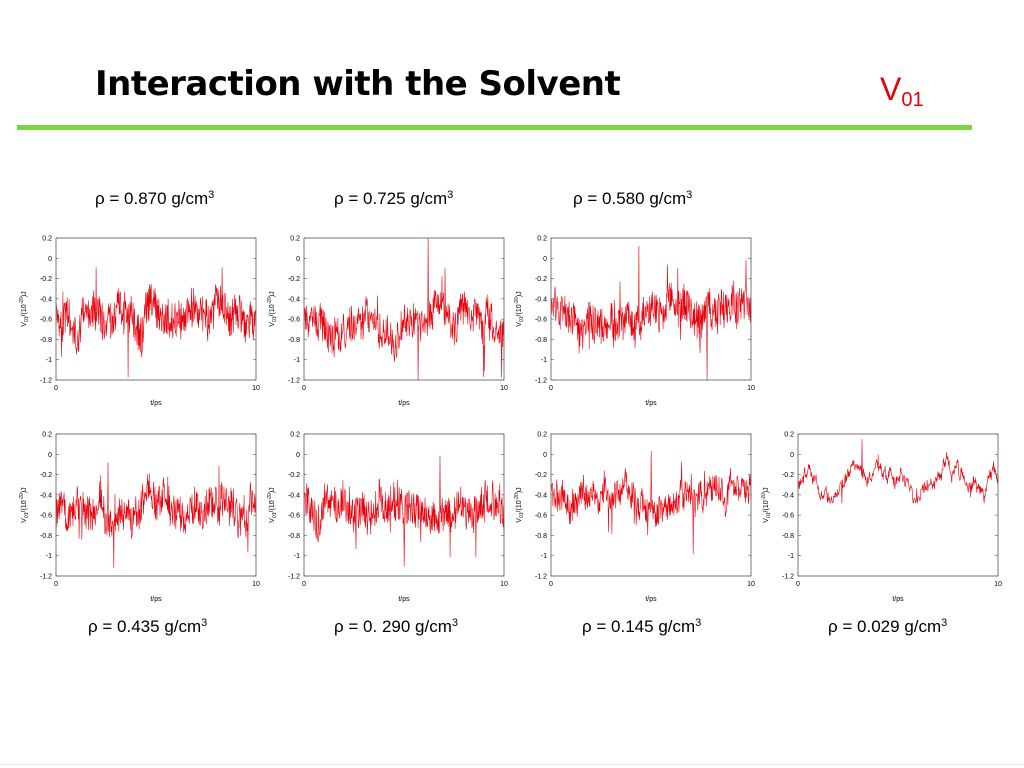 The height and width of the screenshot is (768, 1024). What do you see at coordinates (674, 626) in the screenshot?
I see `density-unit: g/cm` at bounding box center [674, 626].